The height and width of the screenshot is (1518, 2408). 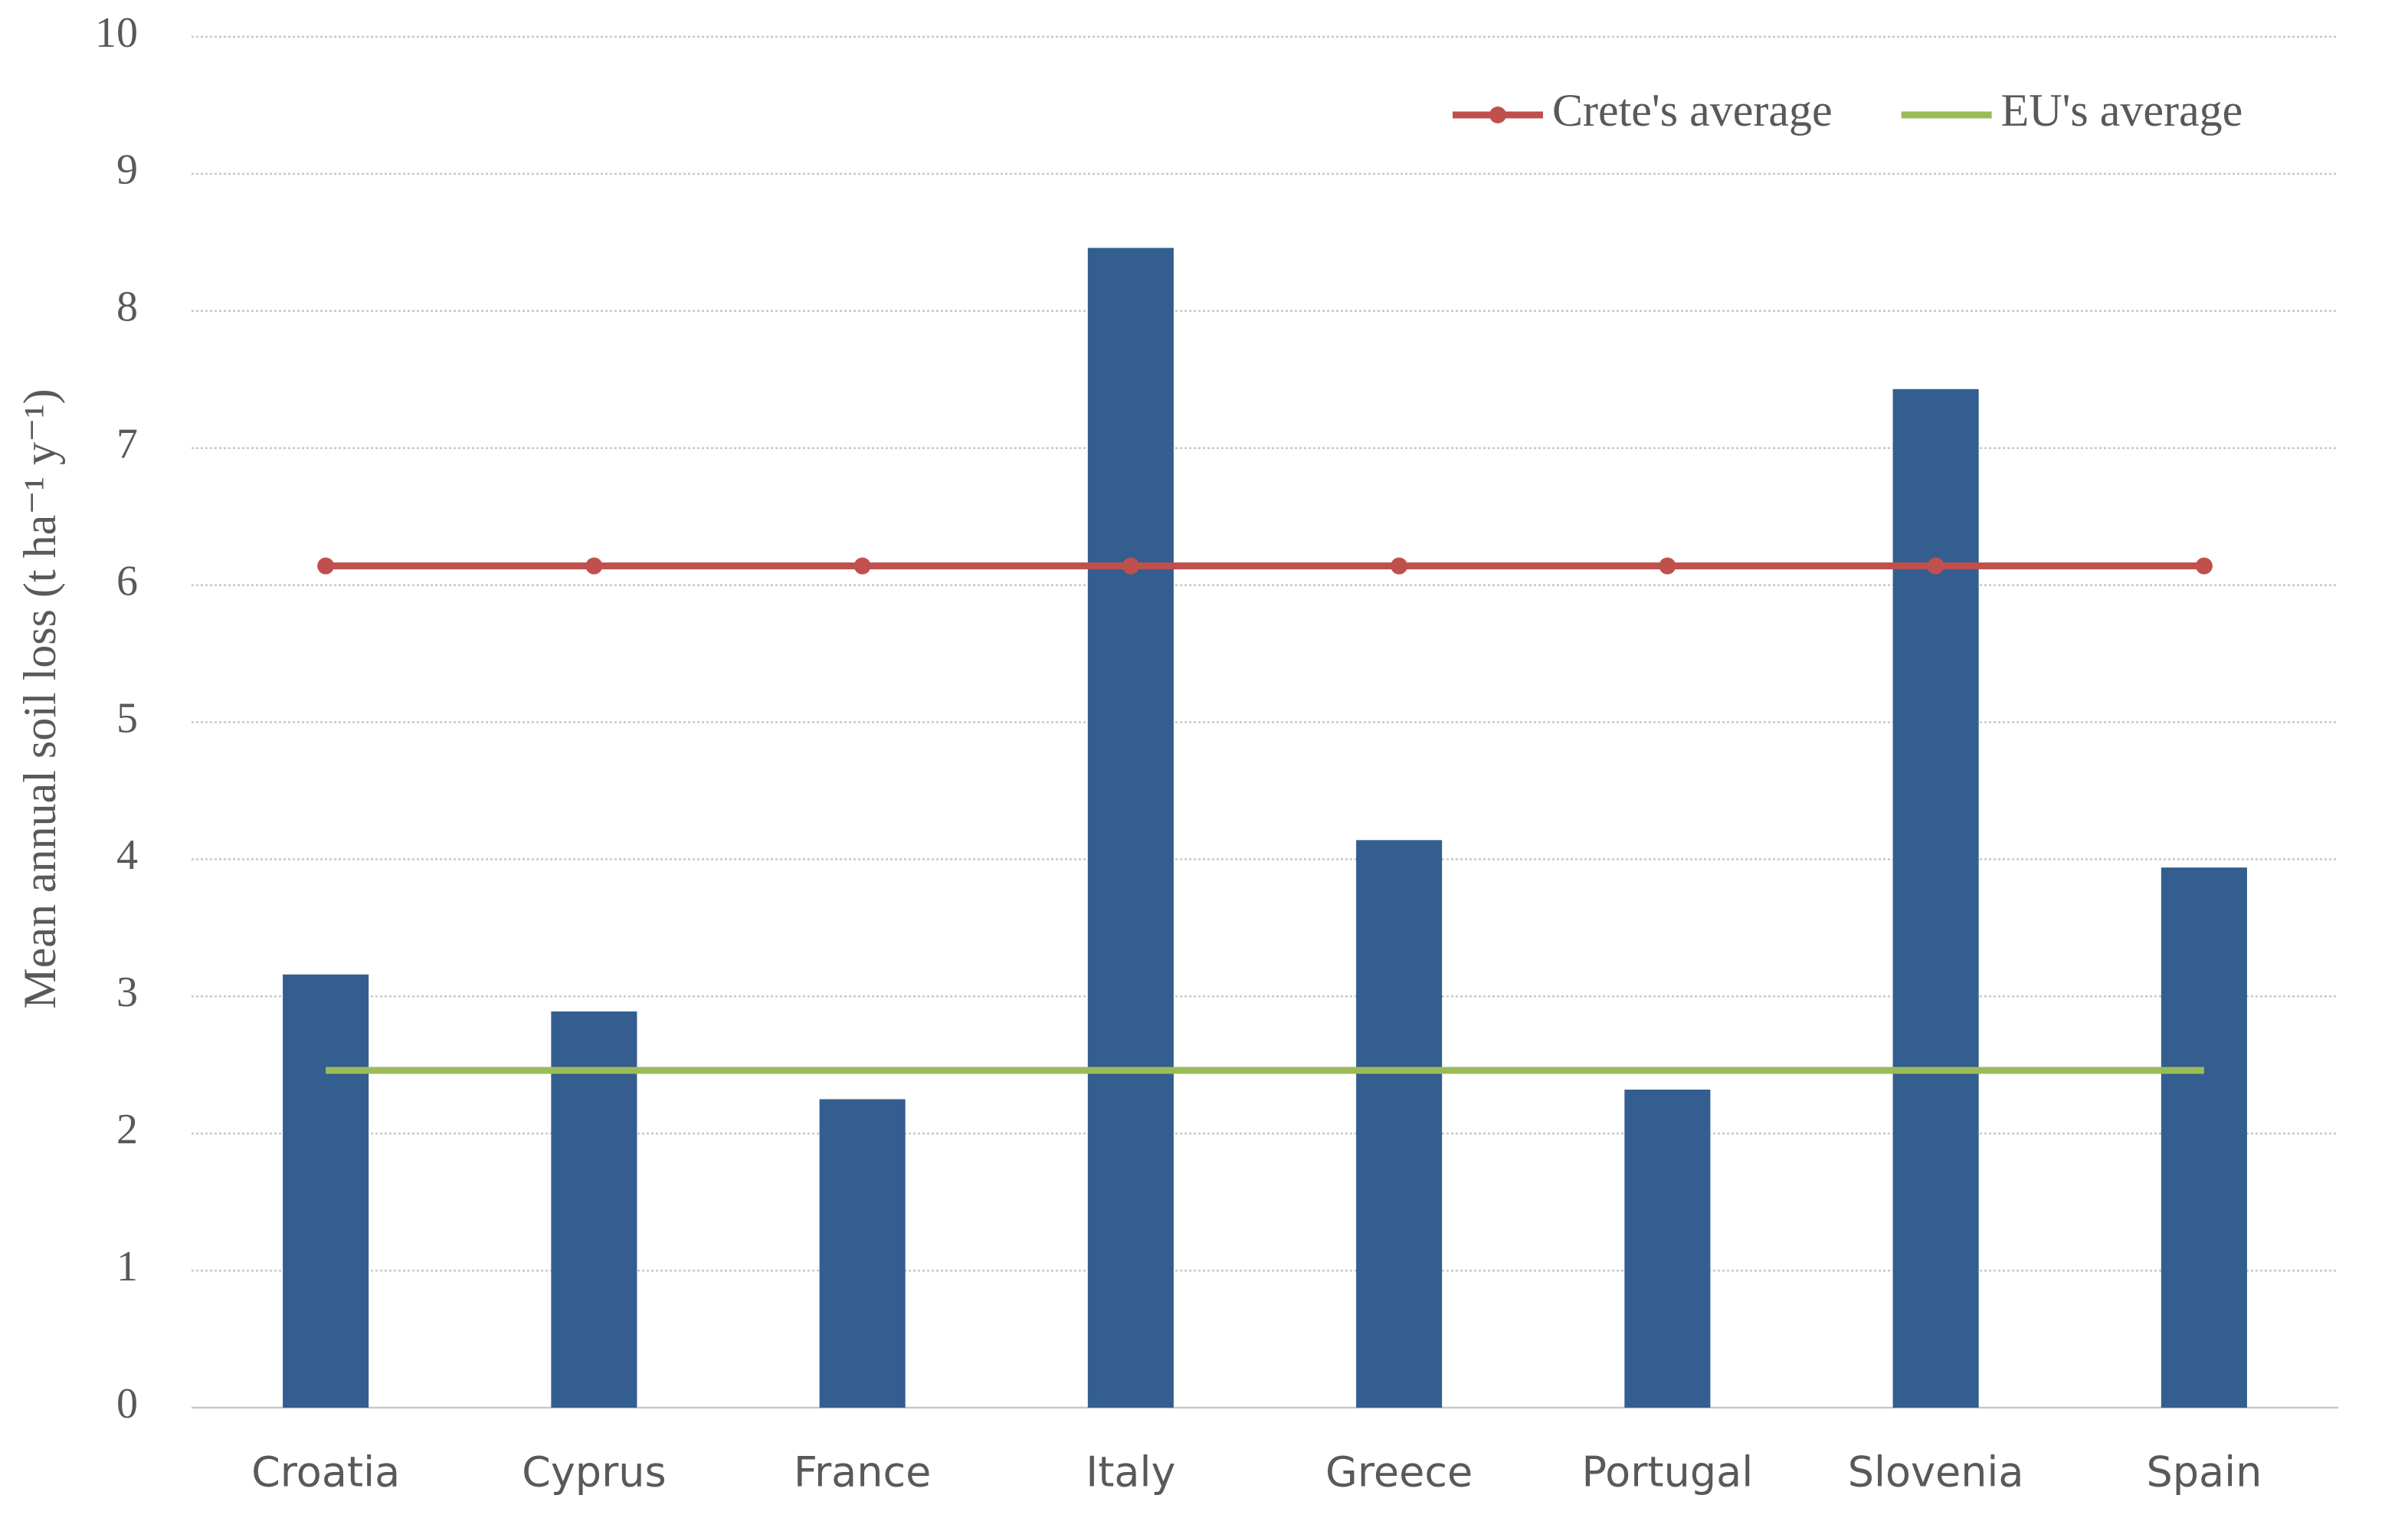 What do you see at coordinates (595, 1472) in the screenshot?
I see `x-tick-label: Cyprus` at bounding box center [595, 1472].